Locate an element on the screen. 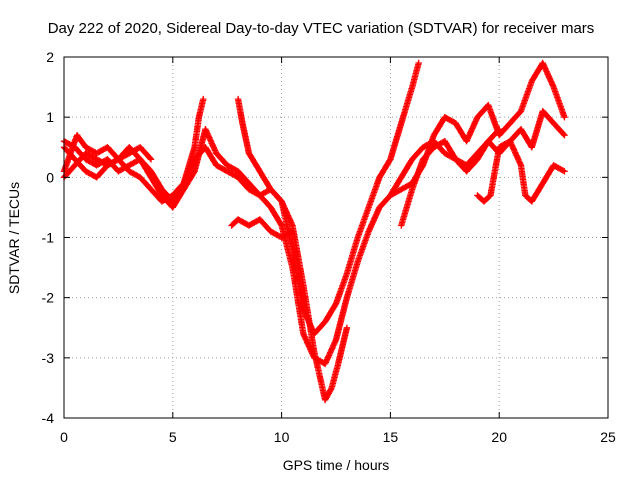 The height and width of the screenshot is (480, 640). y-tick-label: 0 is located at coordinates (50, 177).